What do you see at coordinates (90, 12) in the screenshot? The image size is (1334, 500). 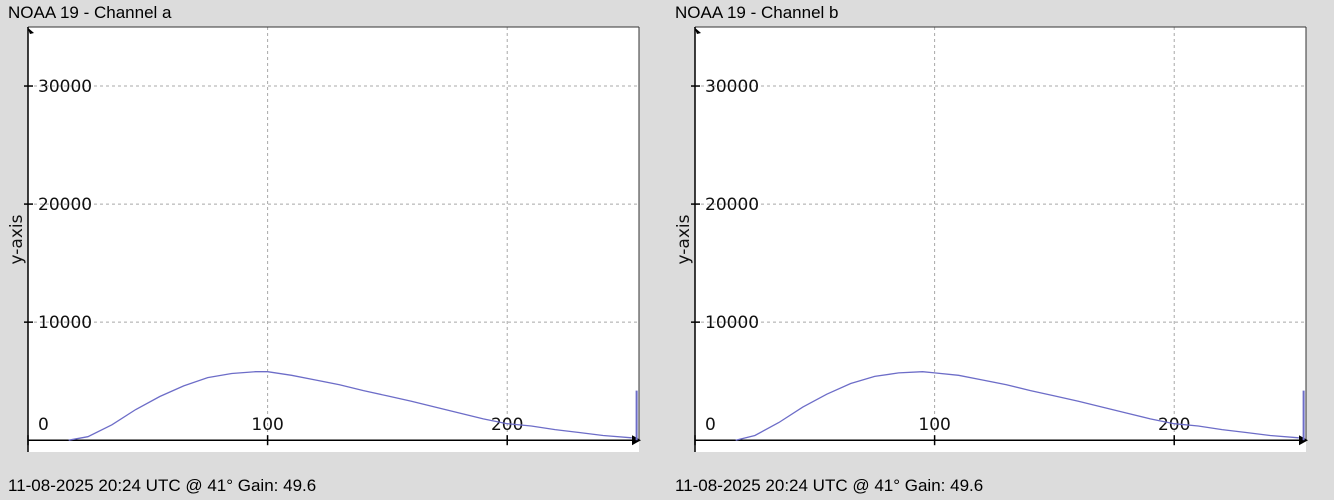 I see `chart-title: NOAA 19 - Channel a` at bounding box center [90, 12].